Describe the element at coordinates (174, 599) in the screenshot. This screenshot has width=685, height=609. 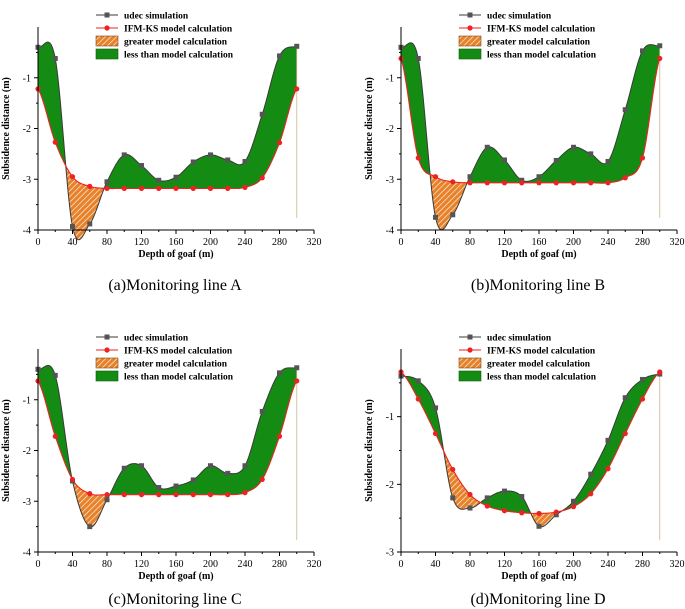
I see `panel-caption: (c)Monitoring line C` at that location.